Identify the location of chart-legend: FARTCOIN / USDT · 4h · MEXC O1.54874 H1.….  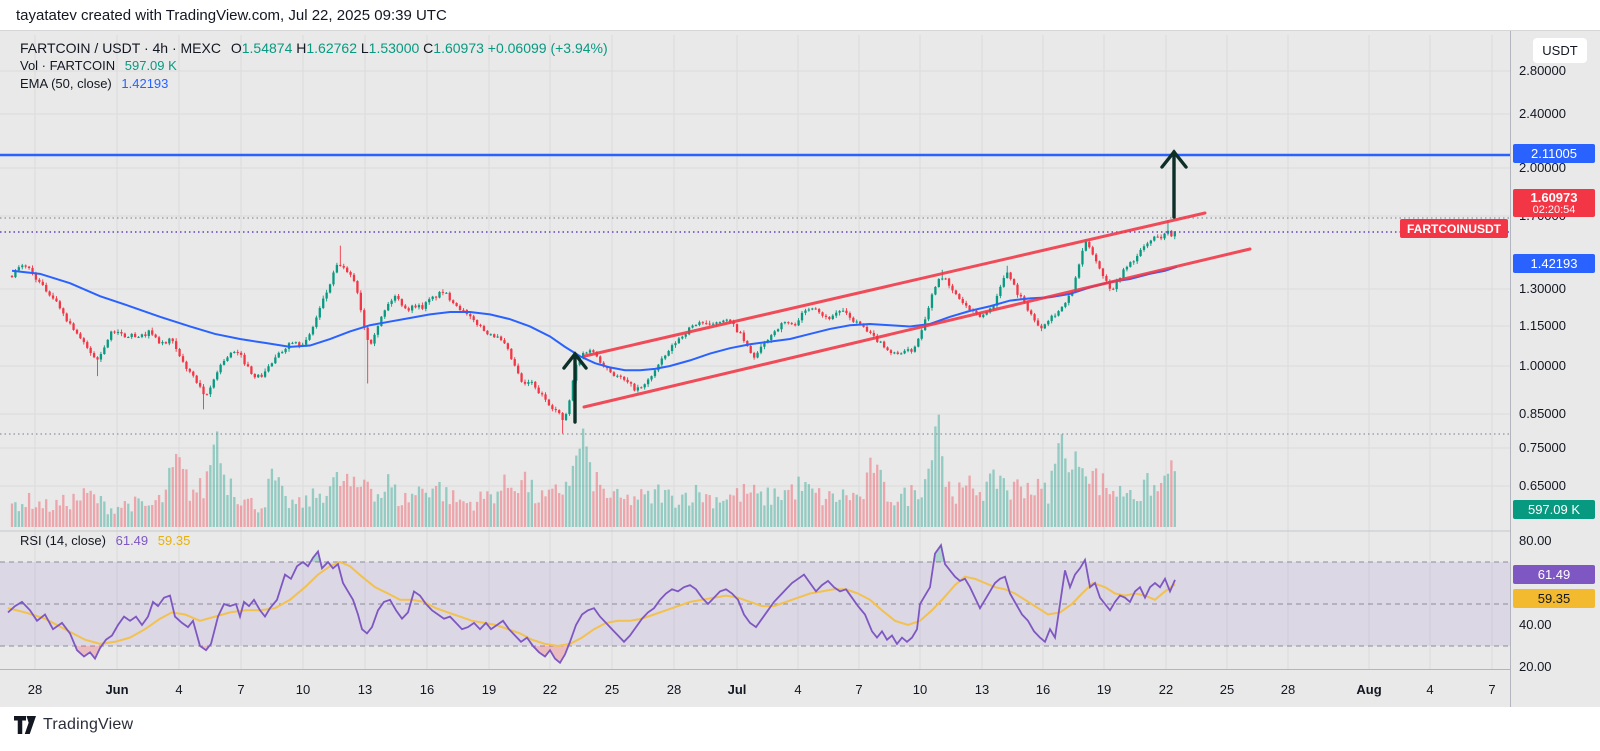
(314, 66).